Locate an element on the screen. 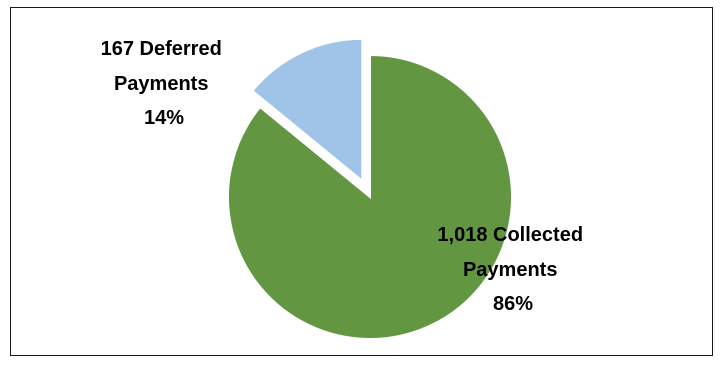  deferred-payments-label: Payments is located at coordinates (161, 84).